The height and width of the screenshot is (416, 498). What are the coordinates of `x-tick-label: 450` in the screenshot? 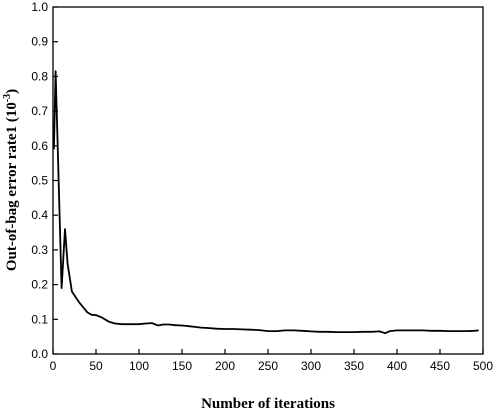 It's located at (440, 366).